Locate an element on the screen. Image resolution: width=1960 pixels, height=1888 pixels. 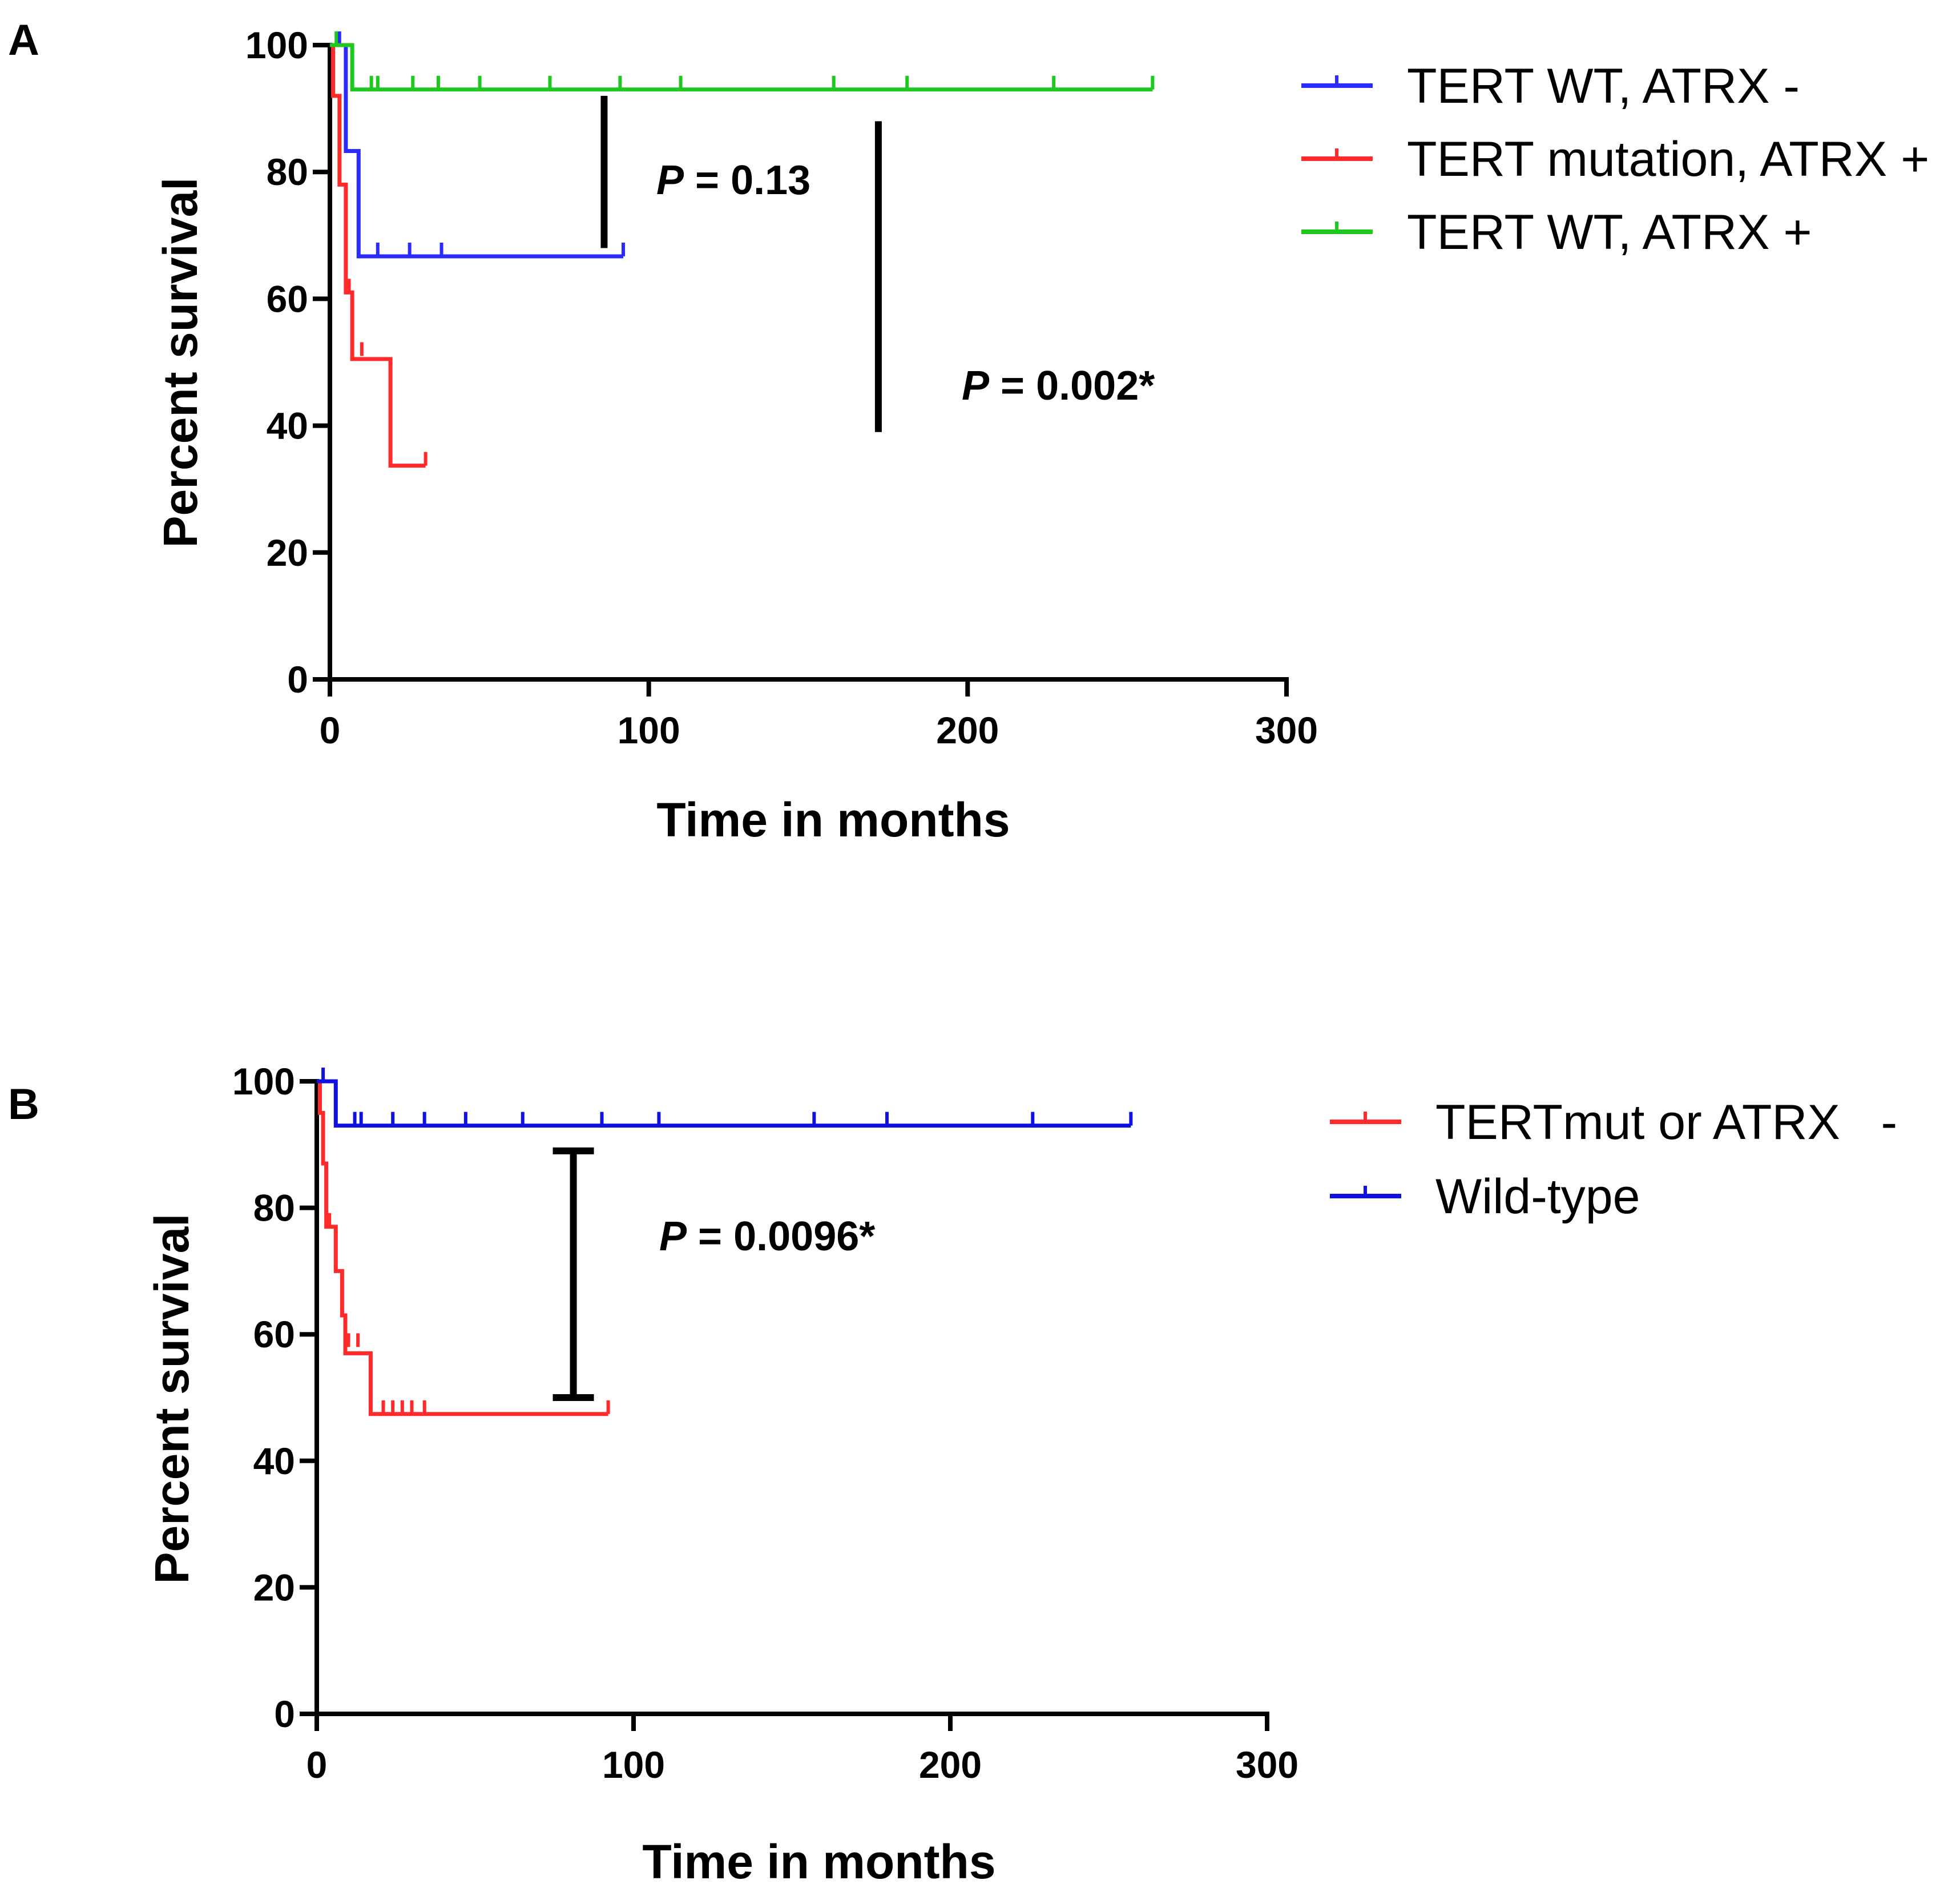
panel-a-ylabel: Percent survival is located at coordinates (181, 362).